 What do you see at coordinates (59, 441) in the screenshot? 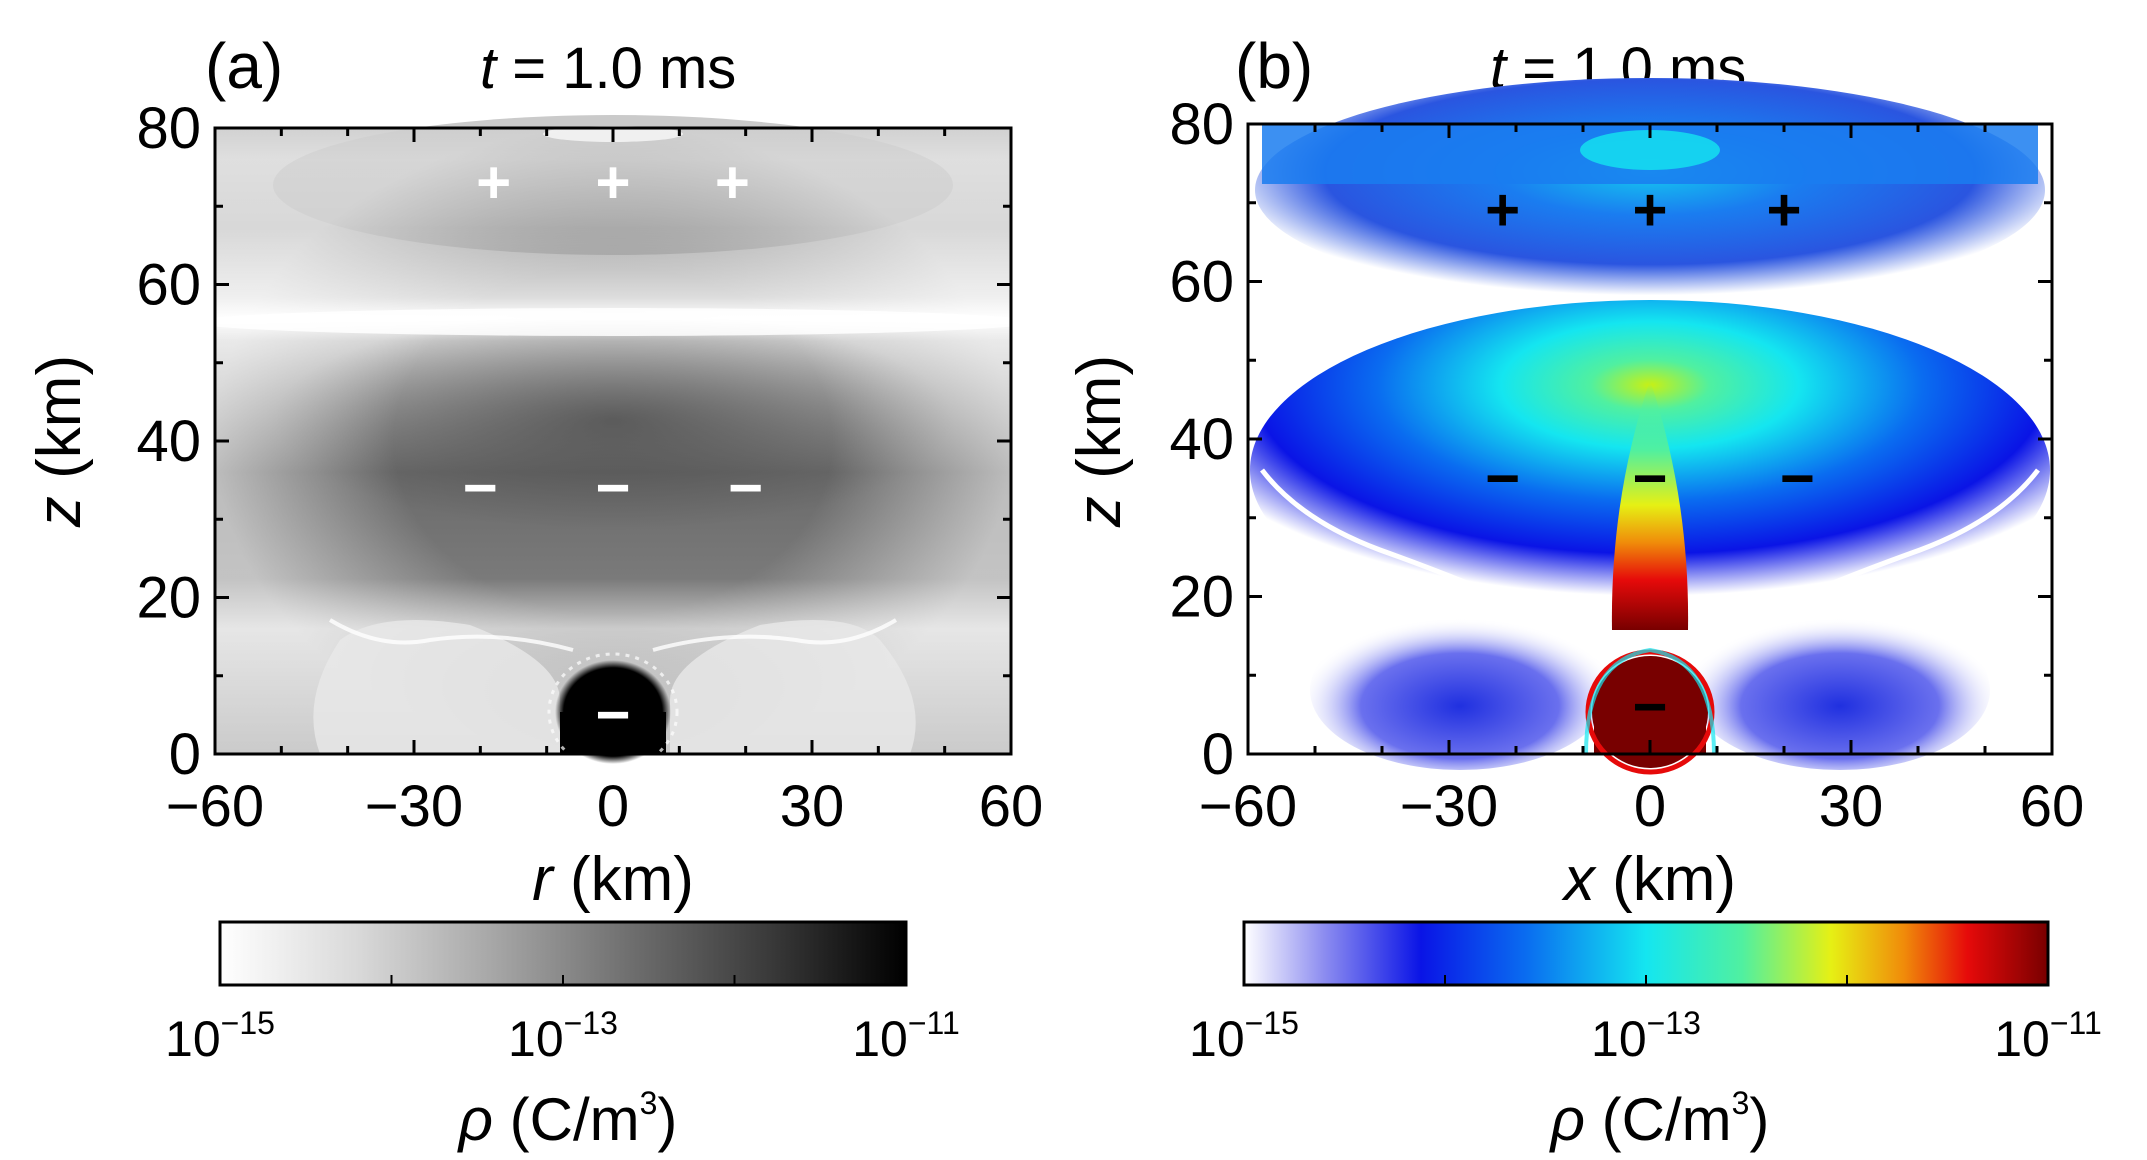
I see `panel-a-ylabel: z (km)` at bounding box center [59, 441].